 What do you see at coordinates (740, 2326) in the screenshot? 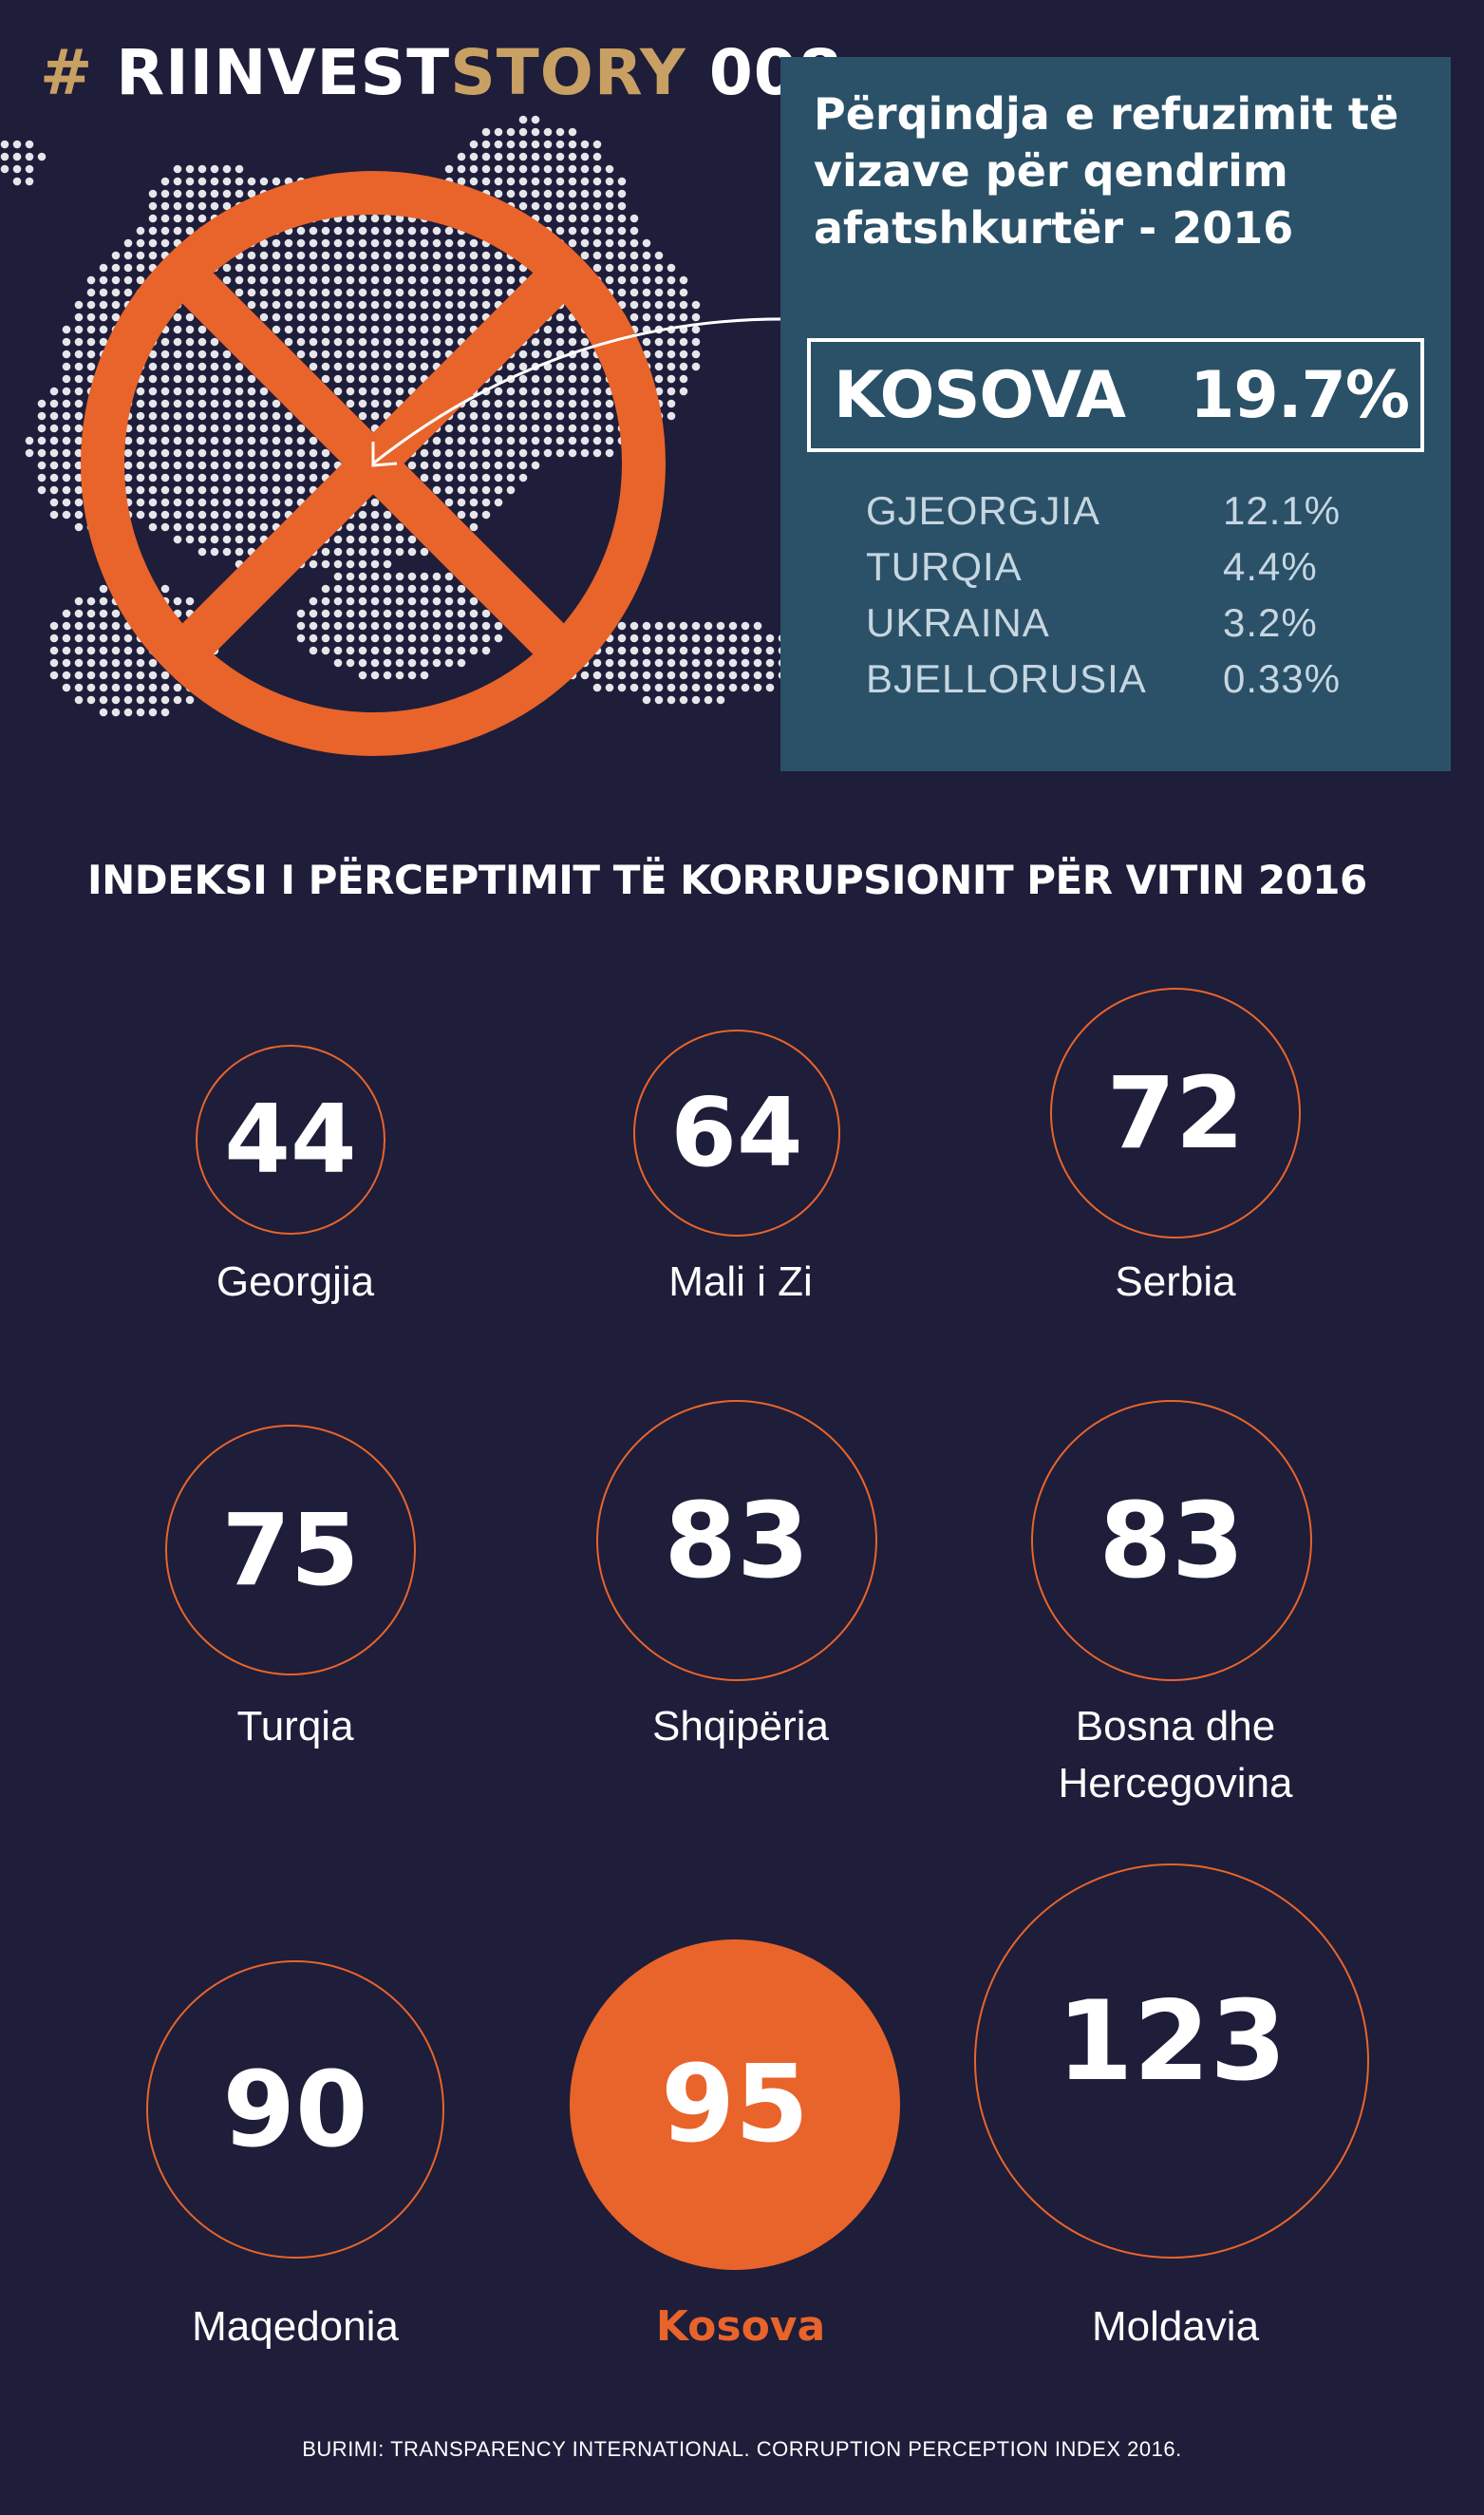
I see `cpi-label-highlight: Kosova` at bounding box center [740, 2326].